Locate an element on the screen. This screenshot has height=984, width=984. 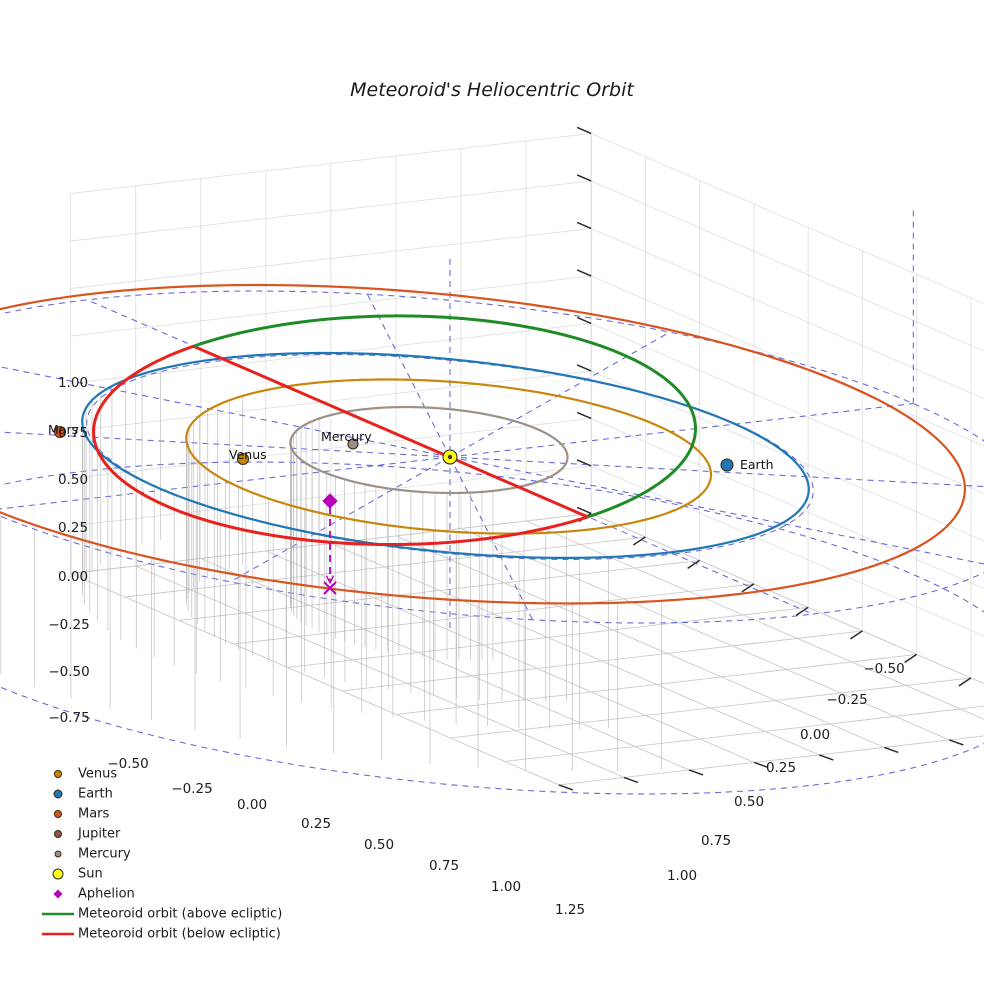
legend-item-sun: Sun is located at coordinates (77, 874).